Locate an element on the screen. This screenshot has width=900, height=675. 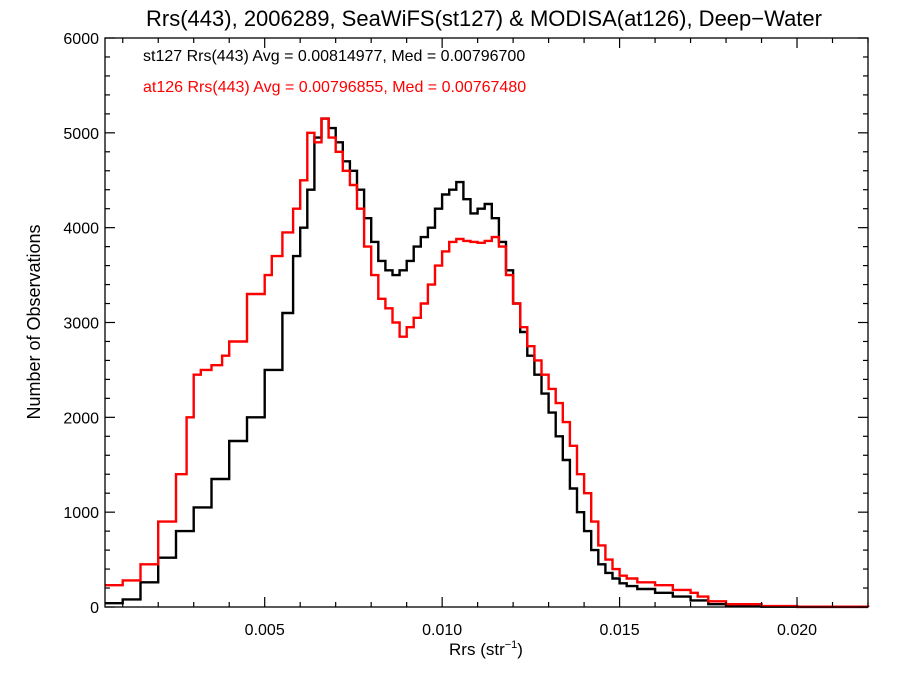
y-tick-label: 1000 is located at coordinates (81, 513).